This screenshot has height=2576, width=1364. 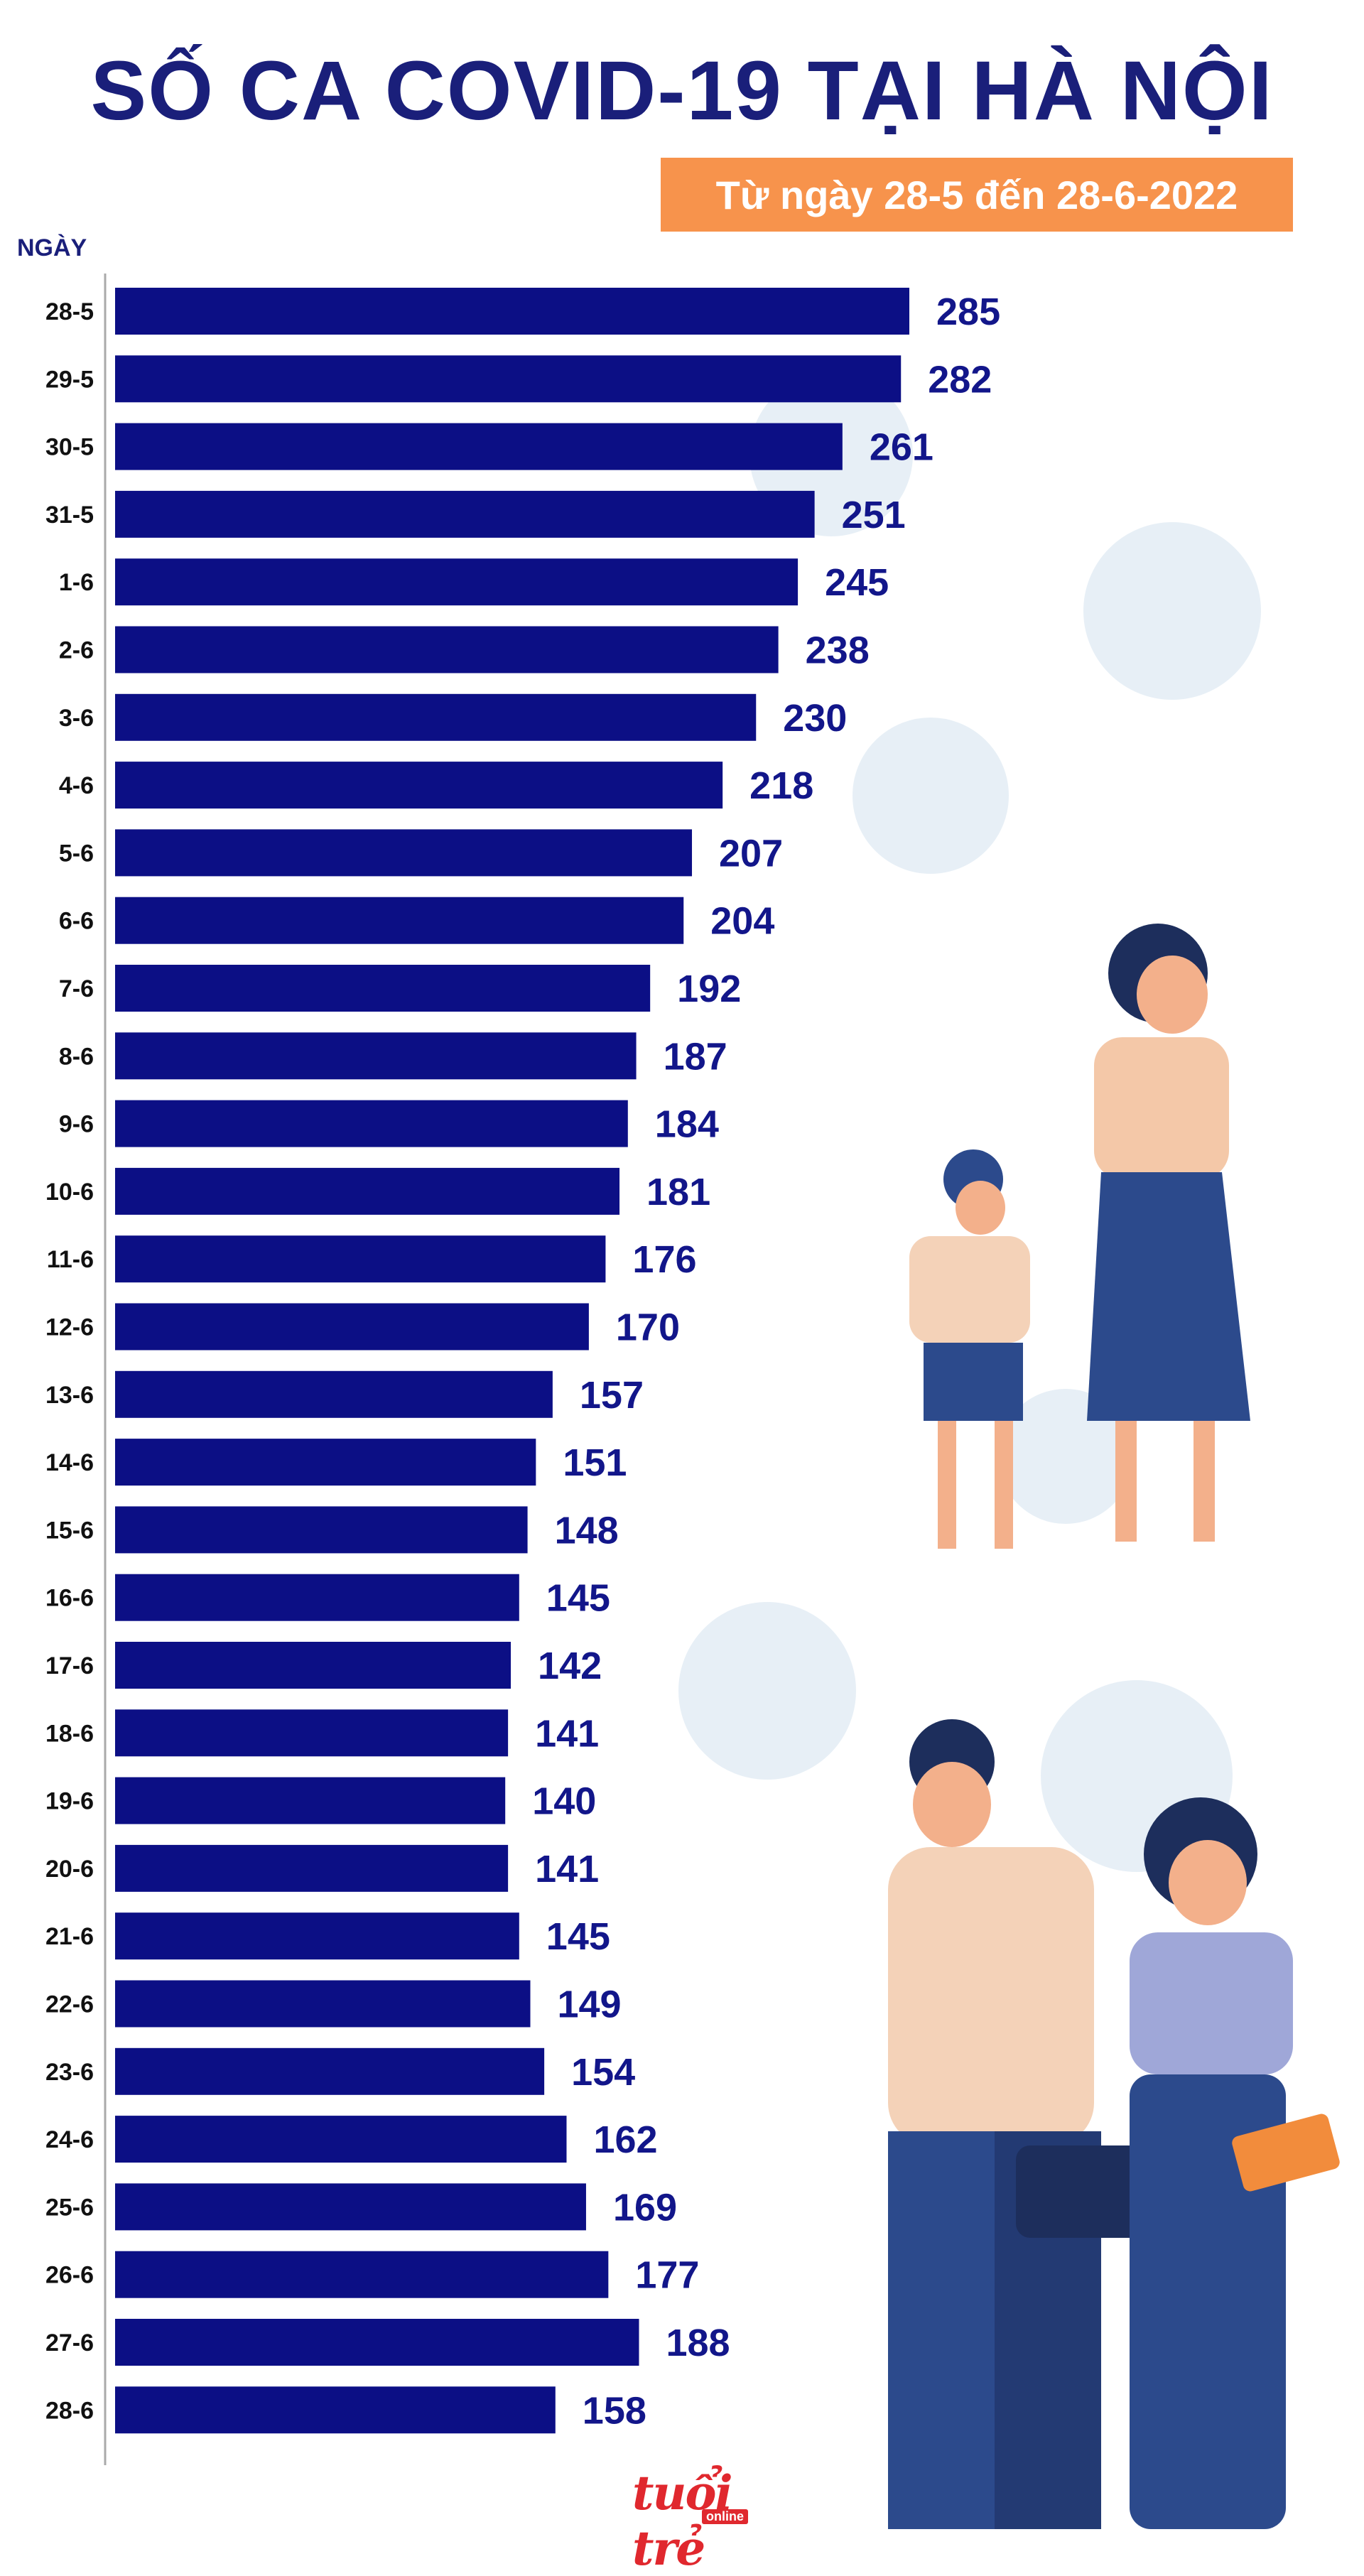 What do you see at coordinates (696, 1056) in the screenshot?
I see `value-label: 187` at bounding box center [696, 1056].